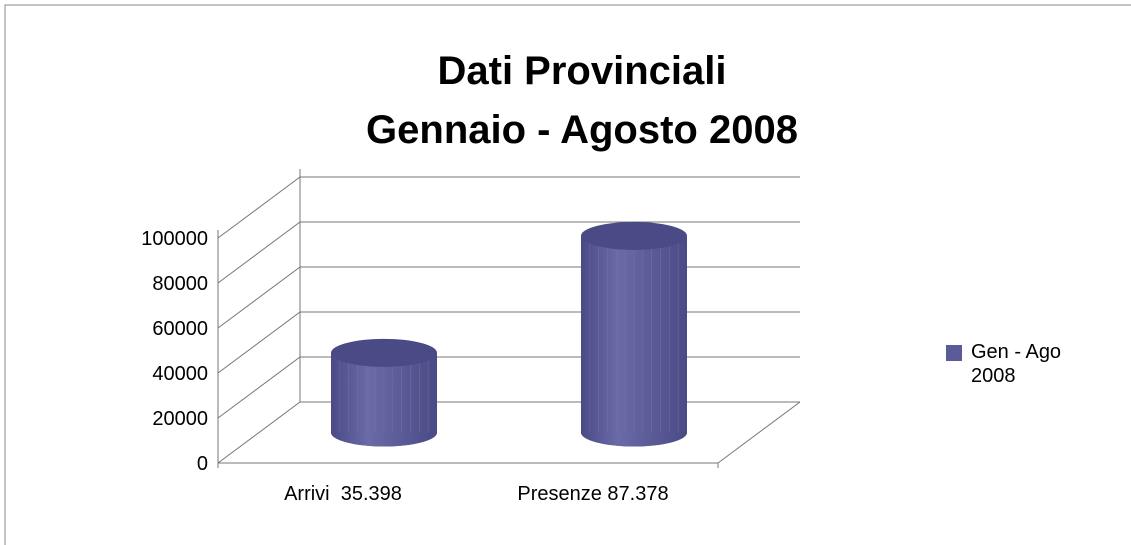 Image resolution: width=1131 pixels, height=545 pixels. What do you see at coordinates (343, 494) in the screenshot?
I see `x-tick-label: Arrivi 35.398` at bounding box center [343, 494].